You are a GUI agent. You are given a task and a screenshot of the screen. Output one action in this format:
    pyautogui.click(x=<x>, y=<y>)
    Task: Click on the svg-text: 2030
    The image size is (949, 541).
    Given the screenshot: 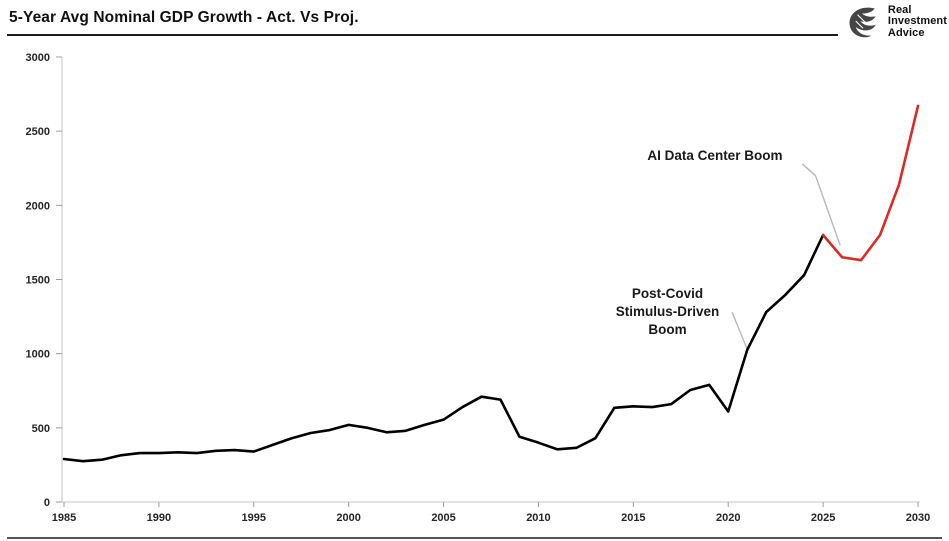 What is the action you would take?
    pyautogui.click(x=918, y=518)
    